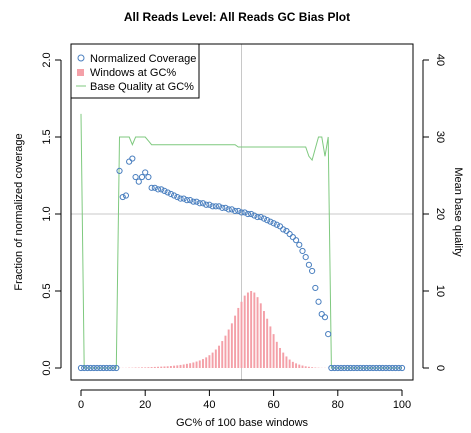  What do you see at coordinates (237, 17) in the screenshot?
I see `chart-title: All Reads Level: All Reads GC Bias Plot` at bounding box center [237, 17].